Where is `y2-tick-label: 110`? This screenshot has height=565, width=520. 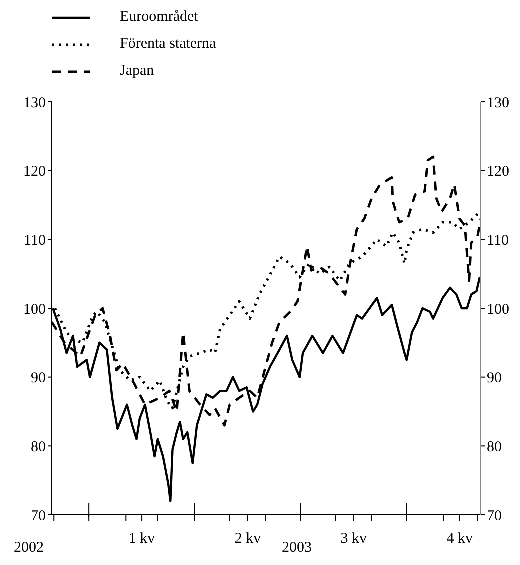 y2-tick-label: 110 is located at coordinates (498, 240).